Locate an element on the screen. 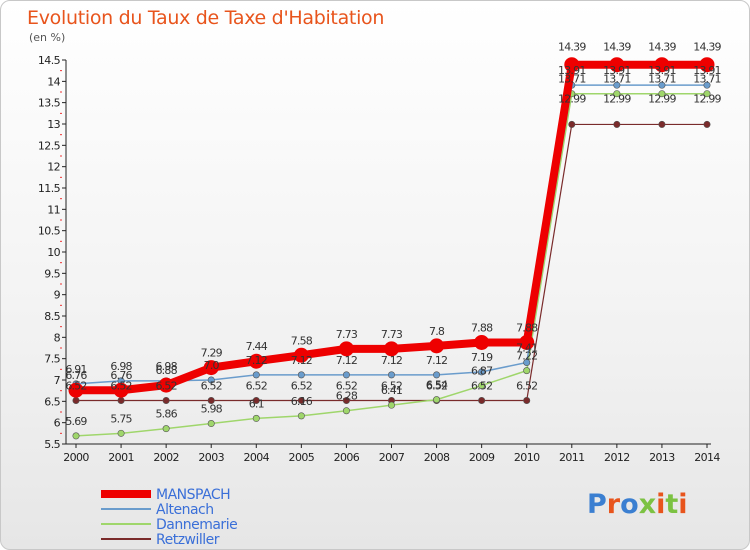  data-label: 6.87 is located at coordinates (482, 371).